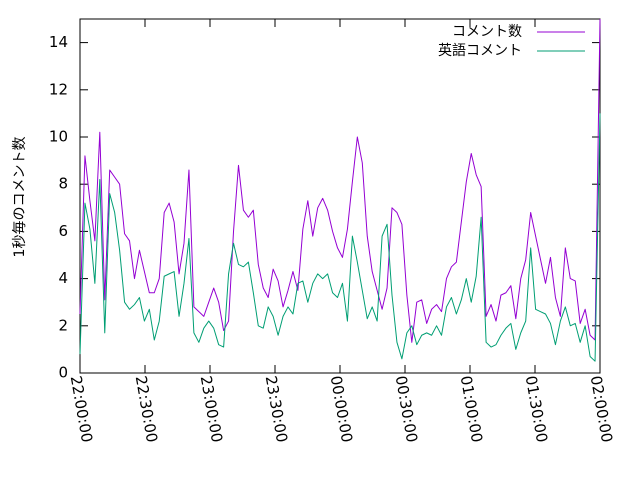 This screenshot has width=640, height=480. Describe the element at coordinates (536, 408) in the screenshot. I see `x-tick-label: 01:30:00` at that location.